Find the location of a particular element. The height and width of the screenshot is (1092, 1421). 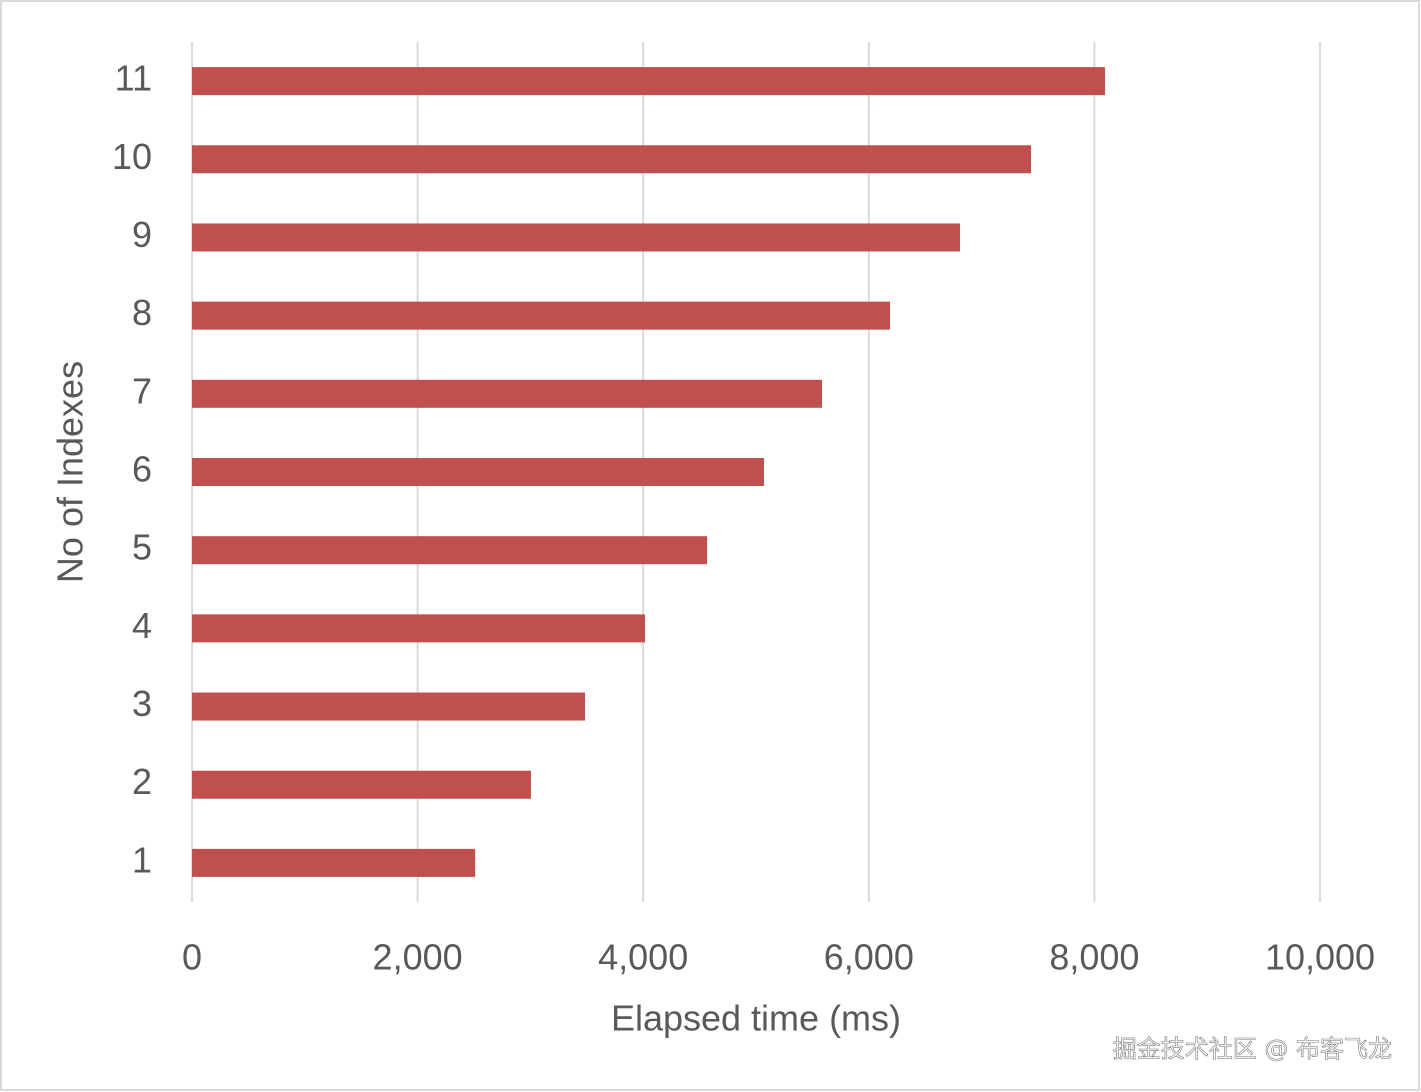

x-tick-label: 6,000 is located at coordinates (869, 957).